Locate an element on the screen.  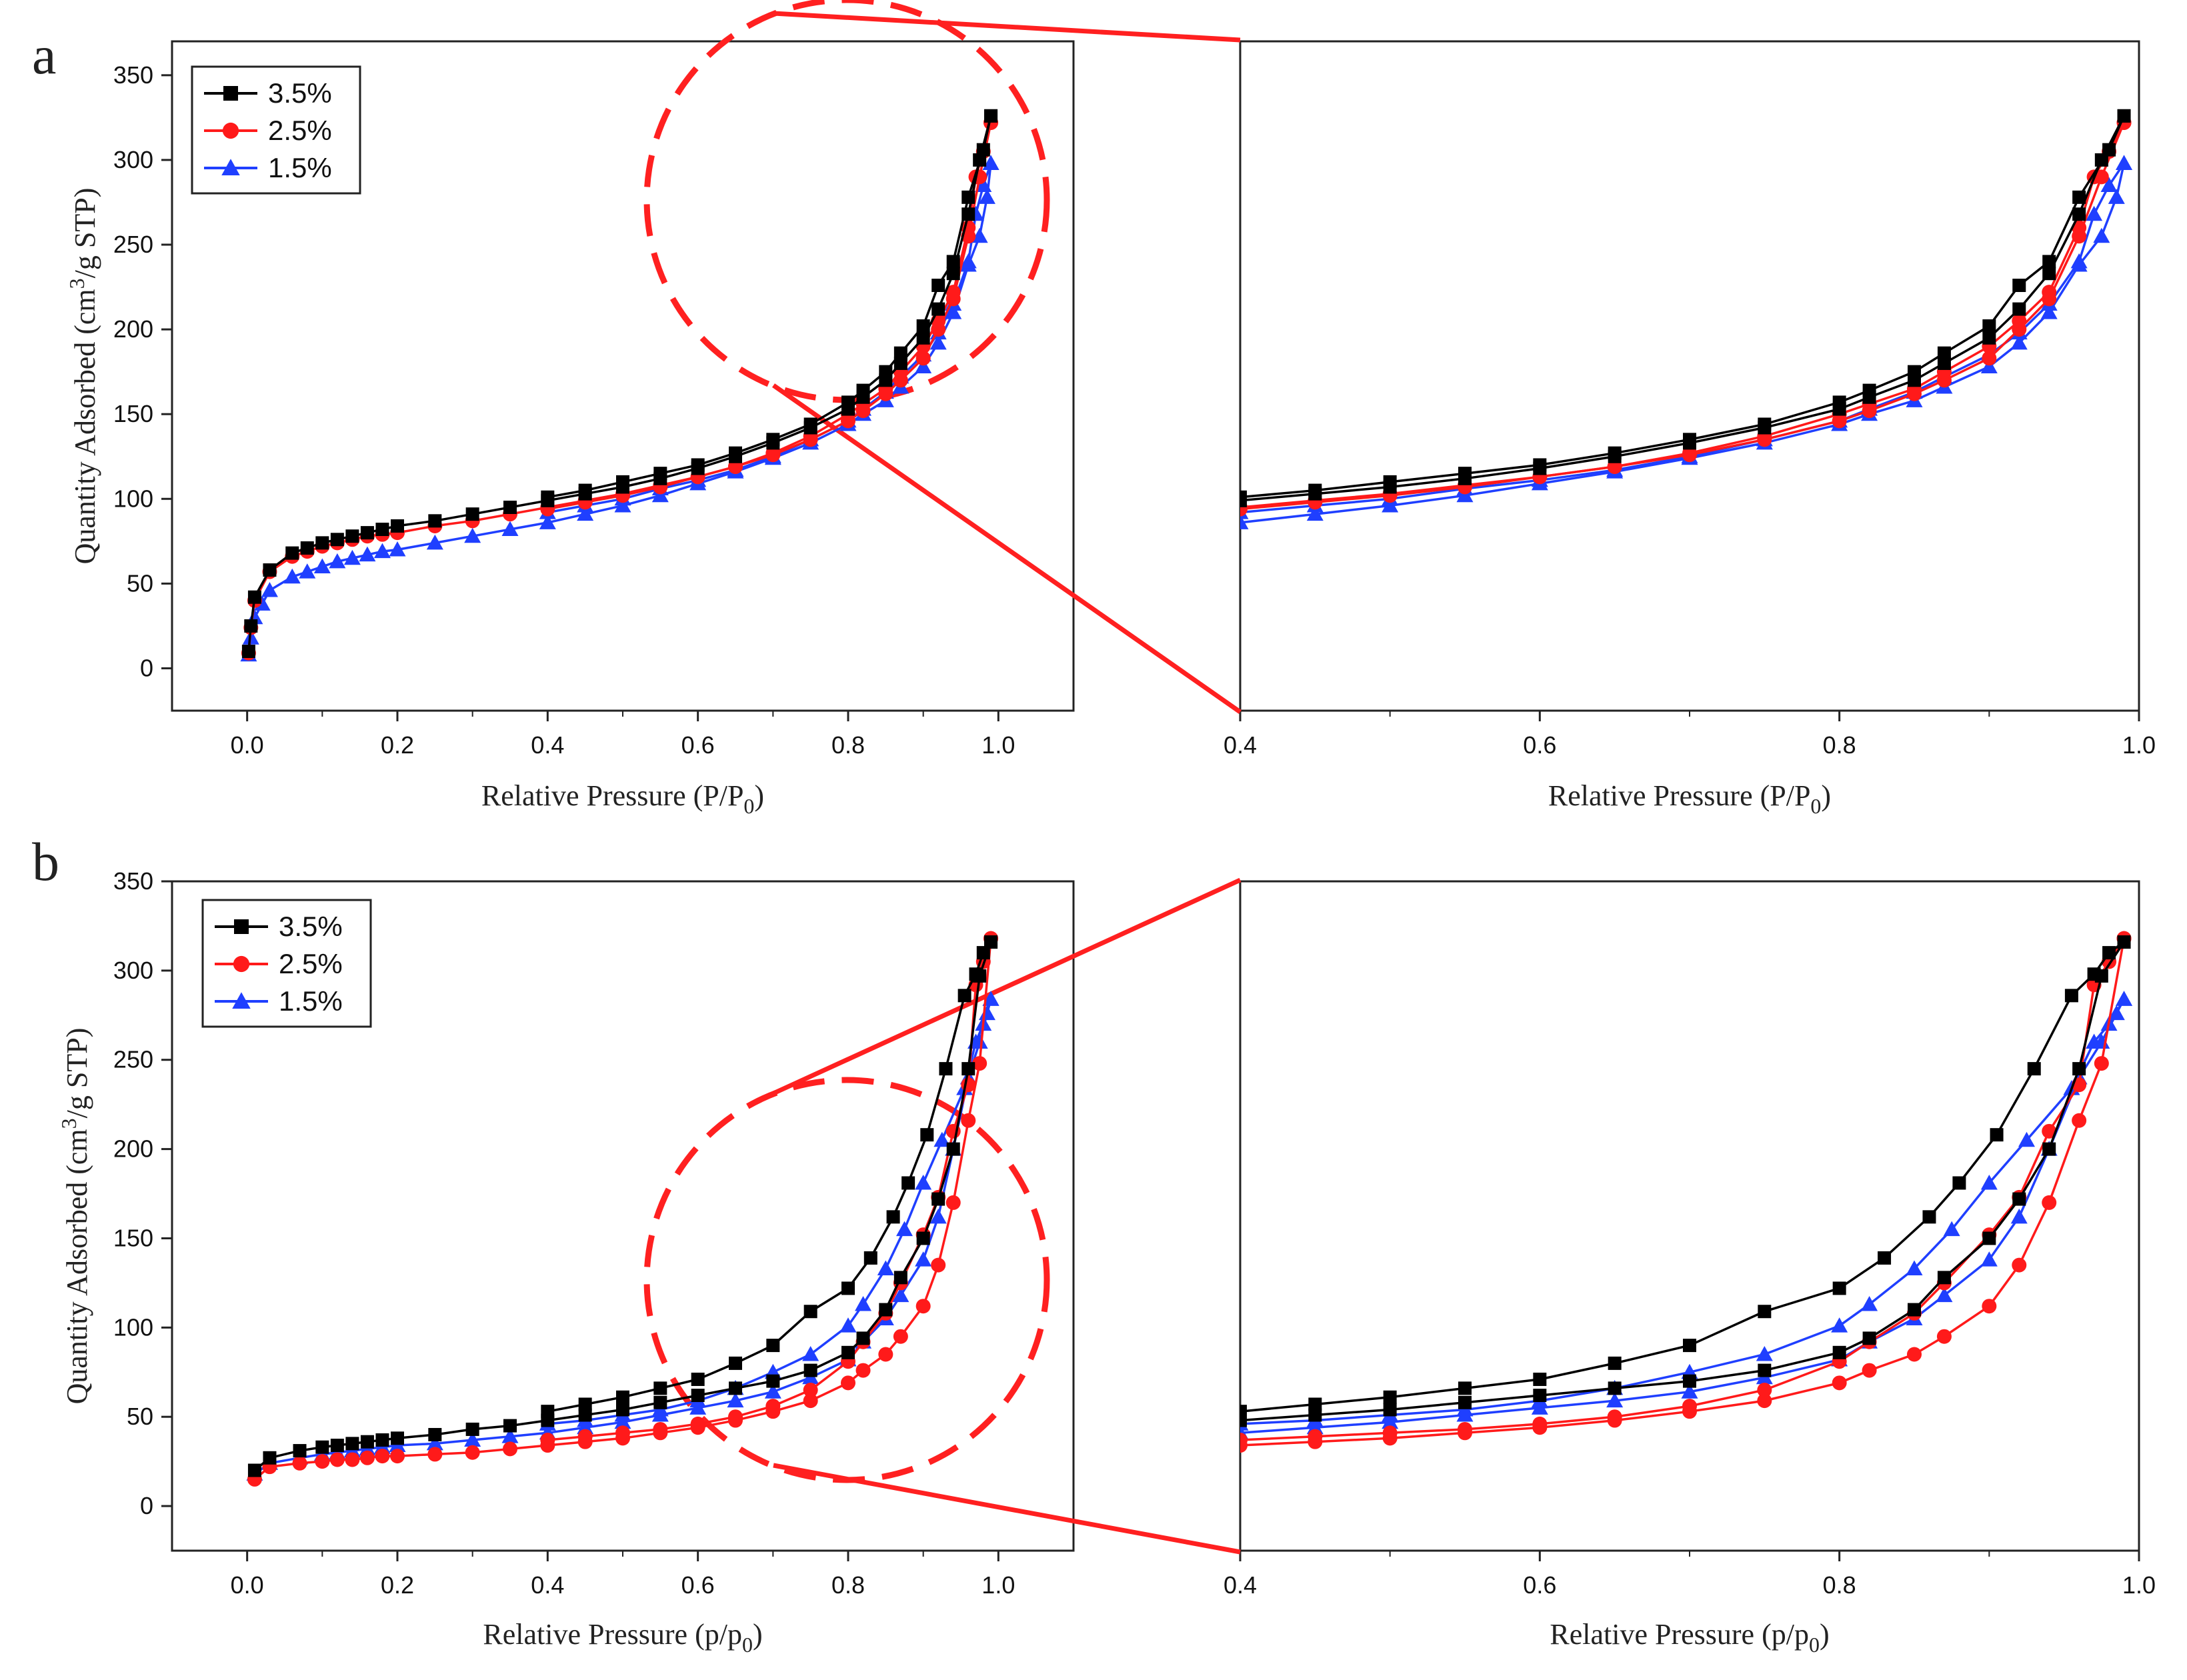
zoom-circle-b is located at coordinates (846, 1280).